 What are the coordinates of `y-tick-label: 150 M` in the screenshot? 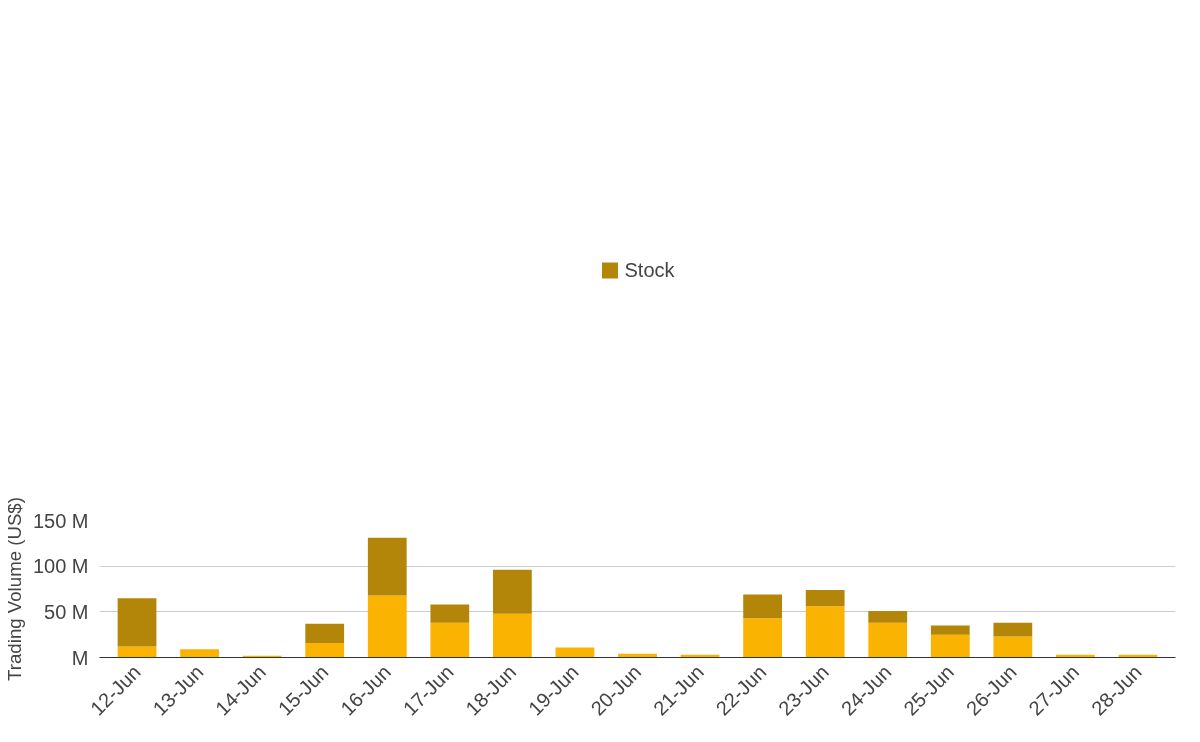 It's located at (60, 520).